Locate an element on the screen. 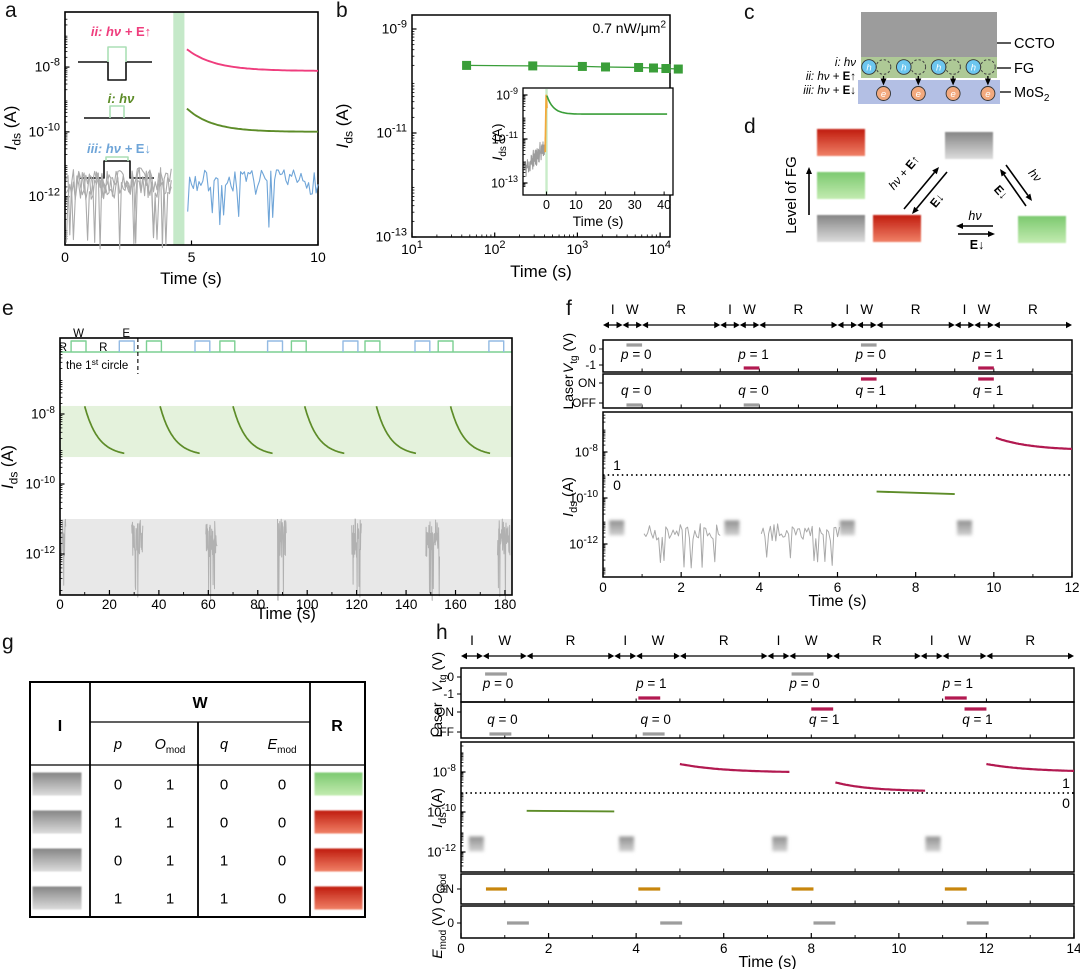  panel-d-fg-level-diagram: Level of FG hν + E↑E↓hνE↓hνE↓ is located at coordinates (924, 190).